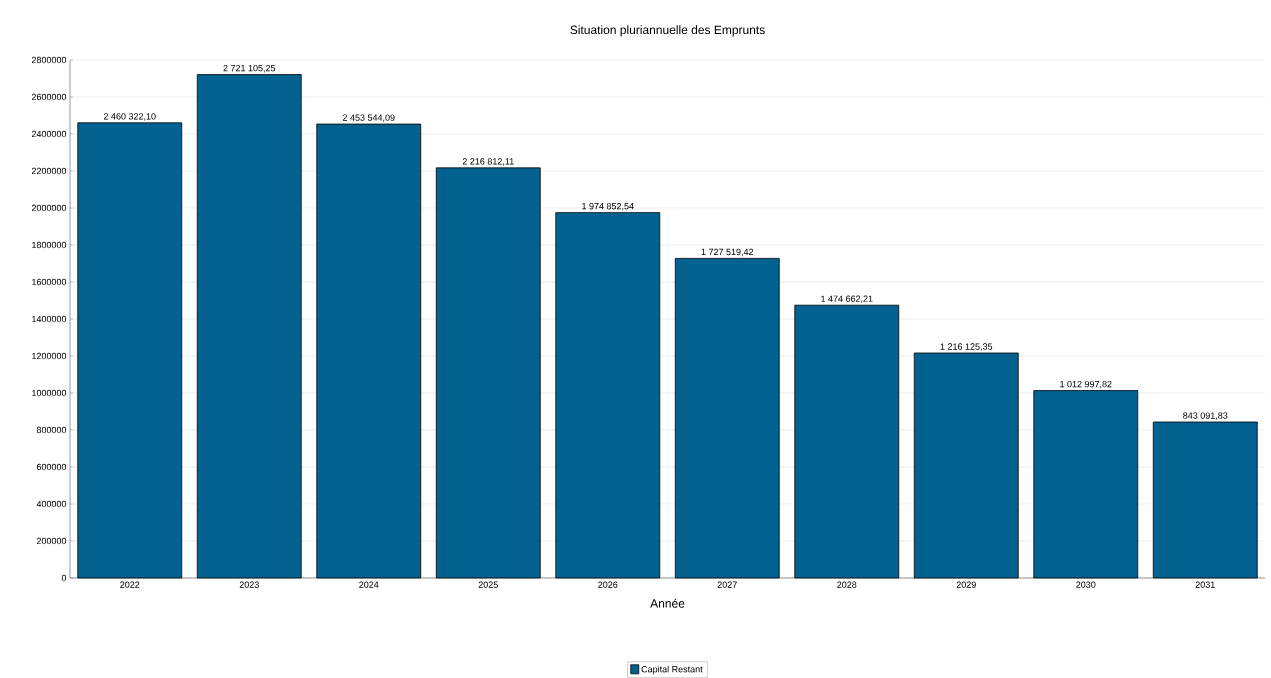 The image size is (1271, 678). Describe the element at coordinates (608, 207) in the screenshot. I see `data-label: 1 974 852,54` at that location.